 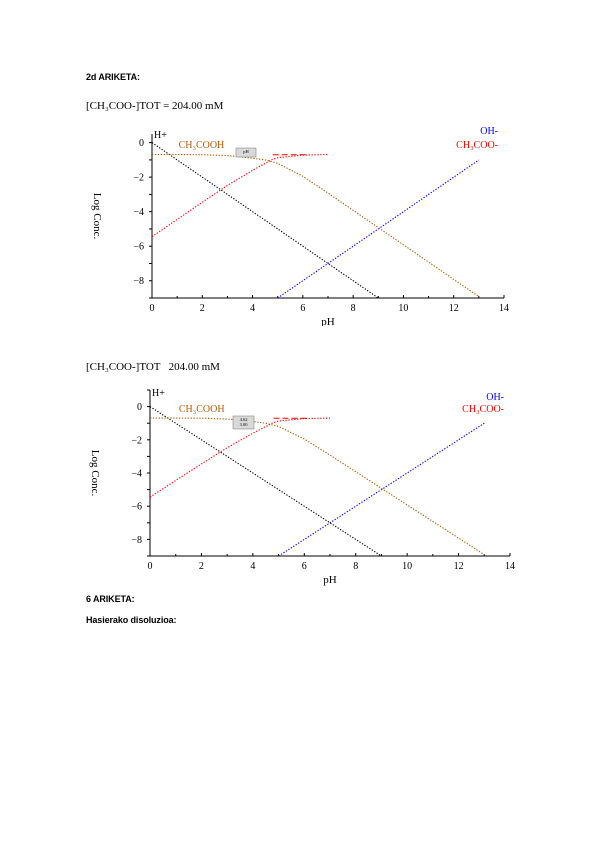 I want to click on initial-solution-heading: Hasierako disoluzioa:, so click(x=131, y=620).